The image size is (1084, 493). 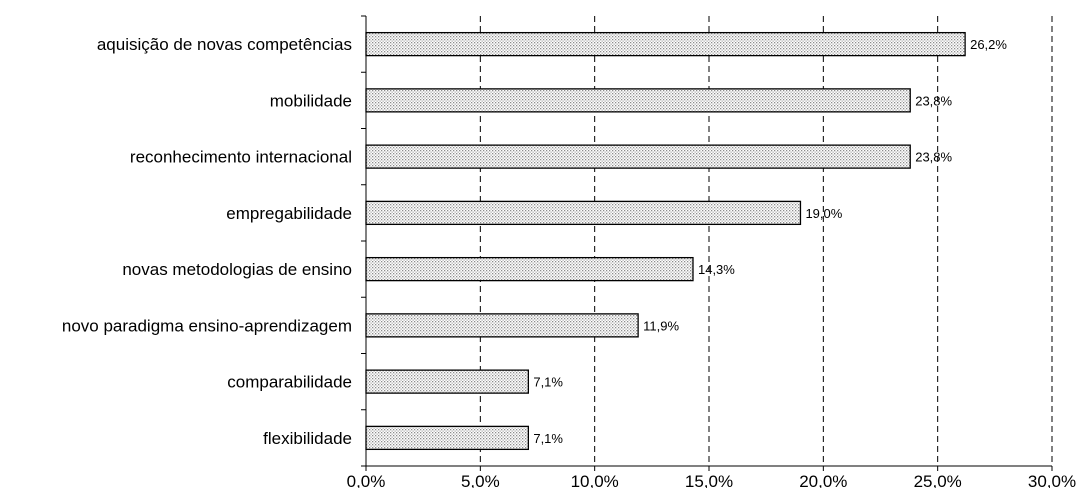 I want to click on value-label-6: 7,1%, so click(x=548, y=382).